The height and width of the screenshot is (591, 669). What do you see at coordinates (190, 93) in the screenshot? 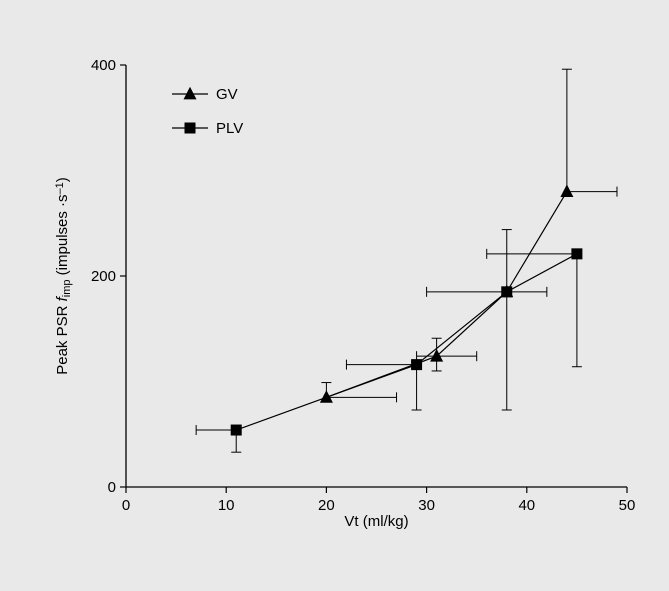
I see `legend-marker-triangle` at bounding box center [190, 93].